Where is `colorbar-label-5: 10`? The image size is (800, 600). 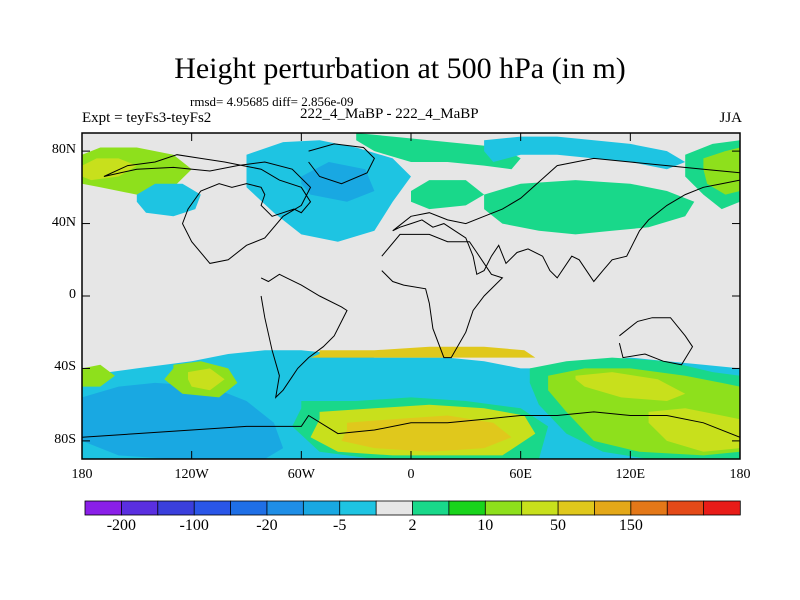
colorbar-label-5: 10 is located at coordinates (485, 525).